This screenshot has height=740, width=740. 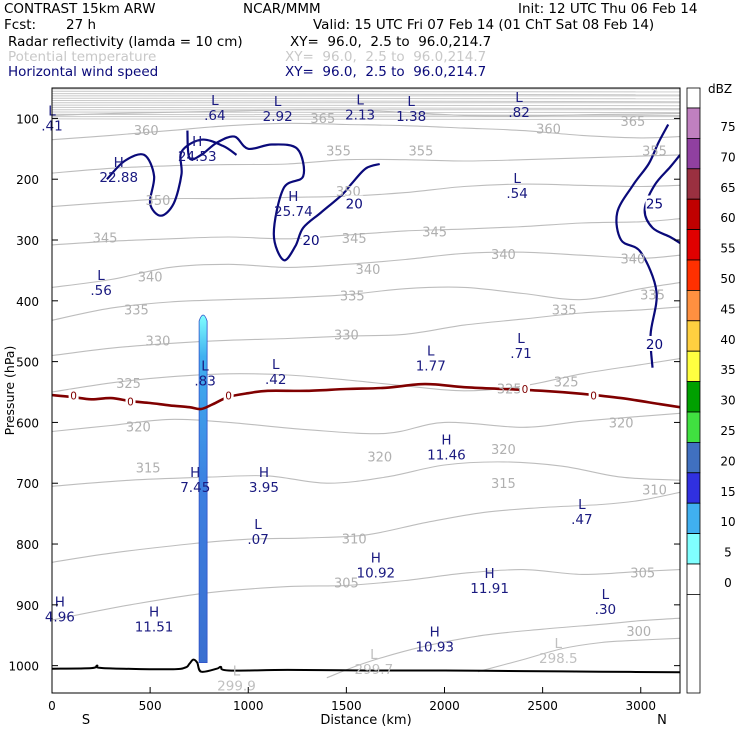 I want to click on y-tick-label: 600, so click(x=27, y=423).